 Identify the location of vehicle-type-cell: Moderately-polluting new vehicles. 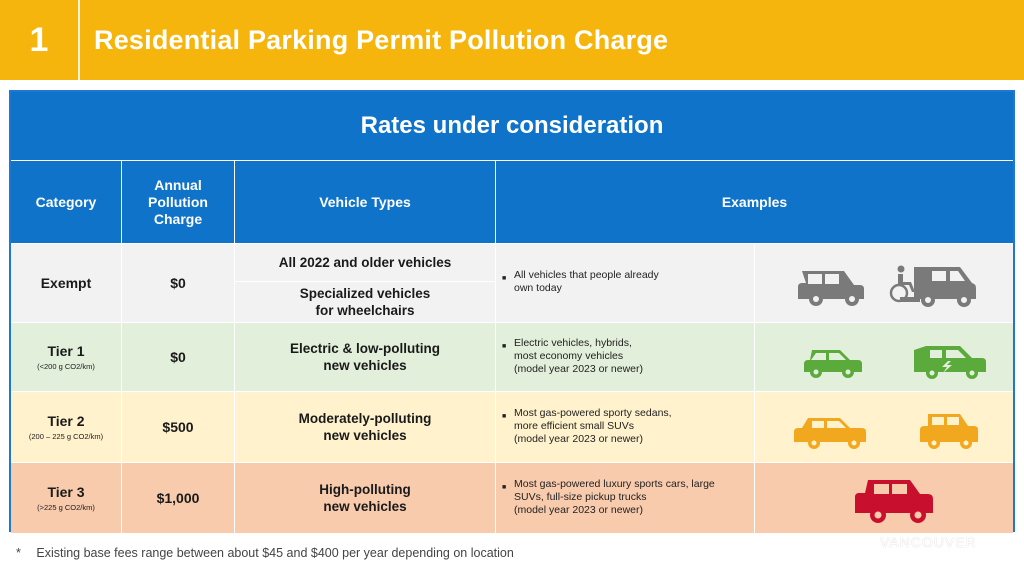
(365, 427).